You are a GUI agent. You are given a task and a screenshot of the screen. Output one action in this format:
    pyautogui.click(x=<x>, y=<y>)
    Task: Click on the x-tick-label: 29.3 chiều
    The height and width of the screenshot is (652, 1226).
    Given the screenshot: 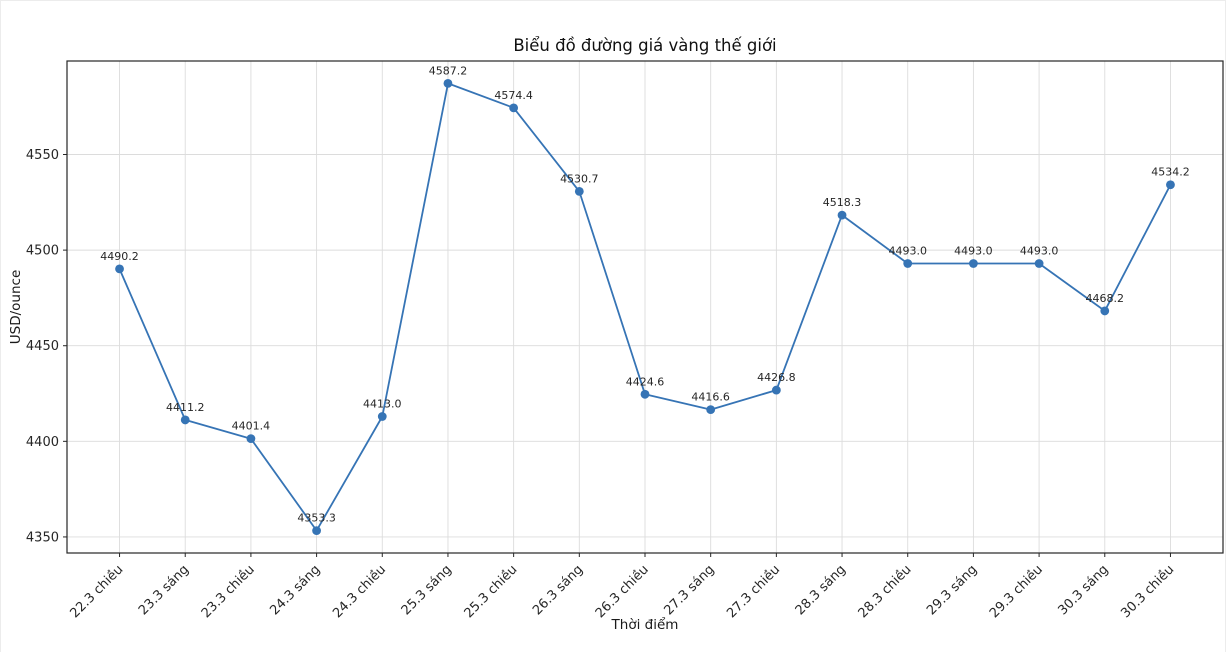 What is the action you would take?
    pyautogui.click(x=1016, y=591)
    